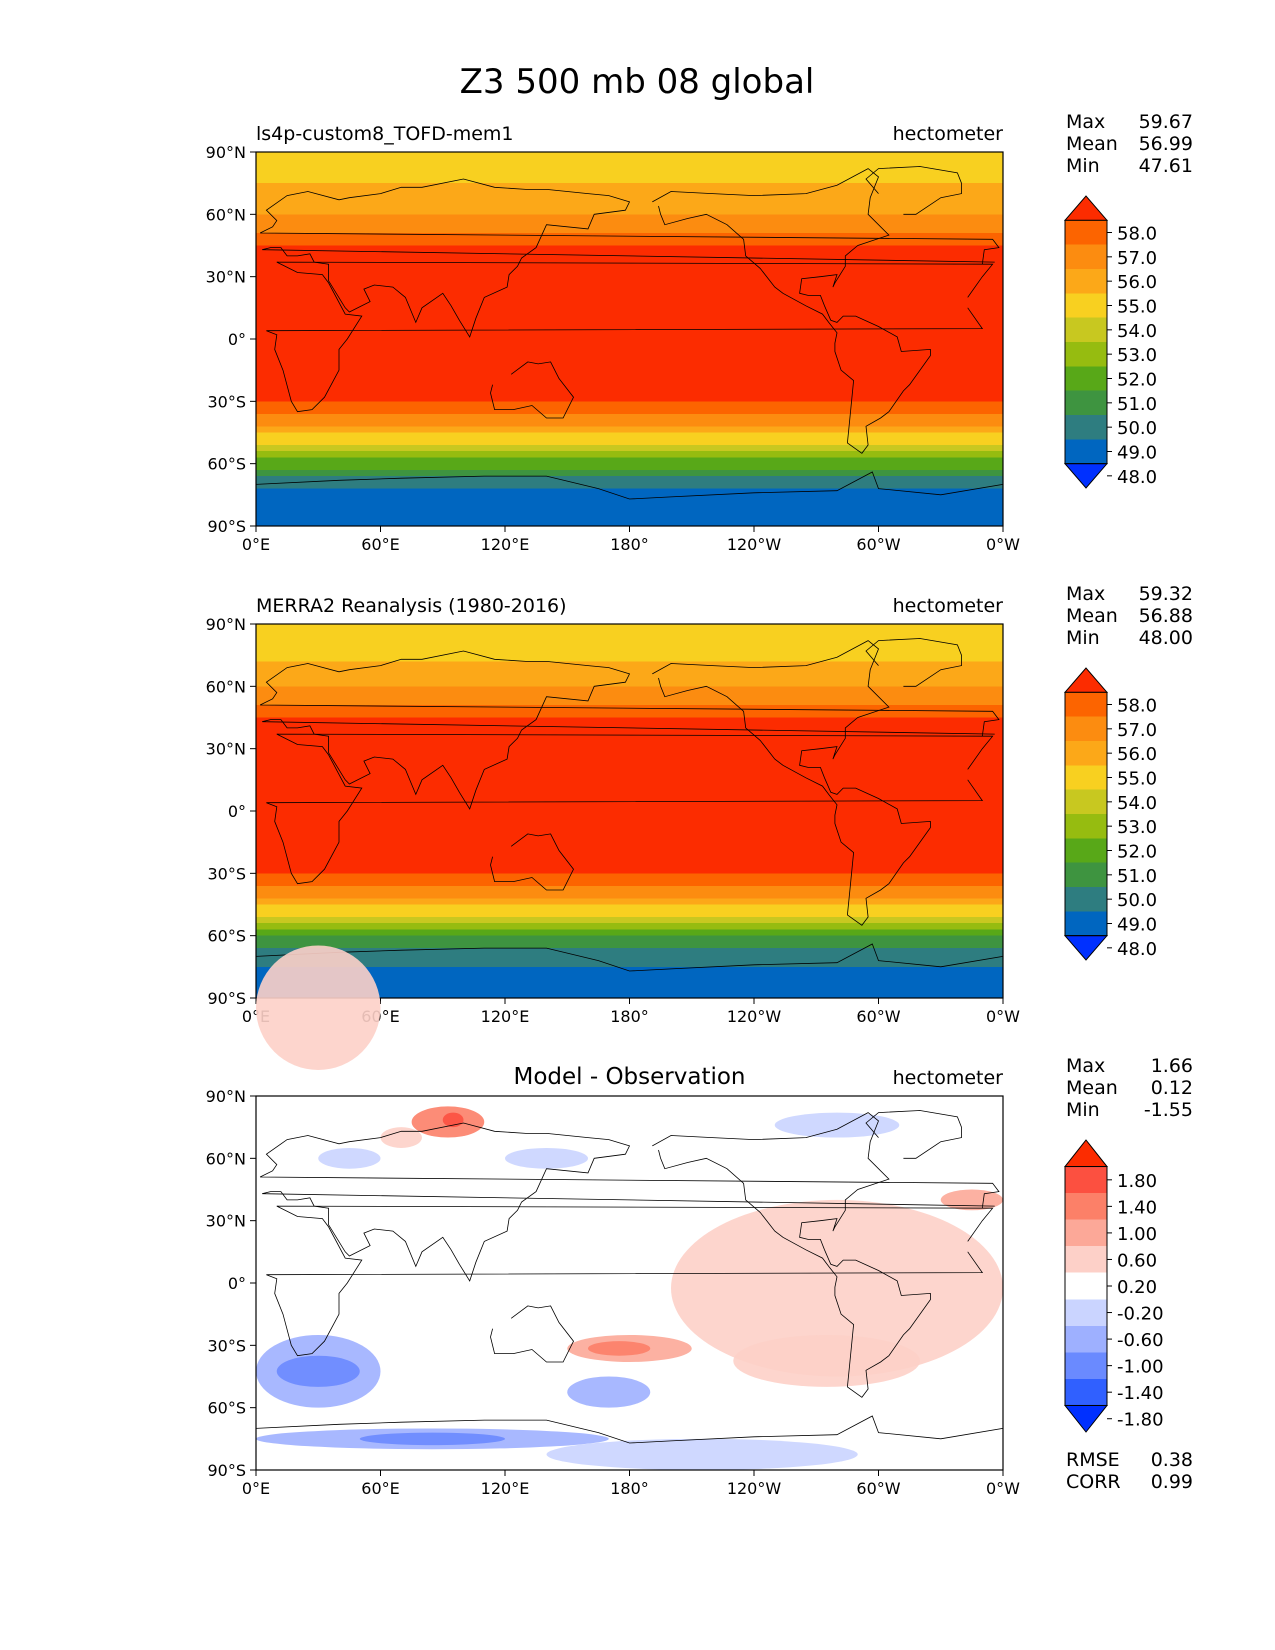  Describe the element at coordinates (1137, 779) in the screenshot. I see `colorbar-label: 55.0` at that location.